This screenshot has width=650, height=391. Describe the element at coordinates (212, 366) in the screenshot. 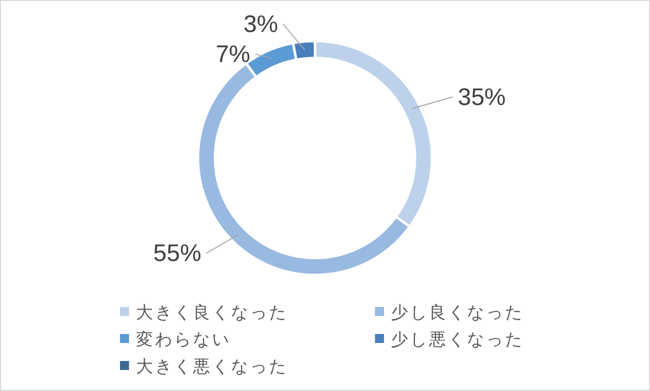

I see `legend-label: 大きく悪くなった` at that location.